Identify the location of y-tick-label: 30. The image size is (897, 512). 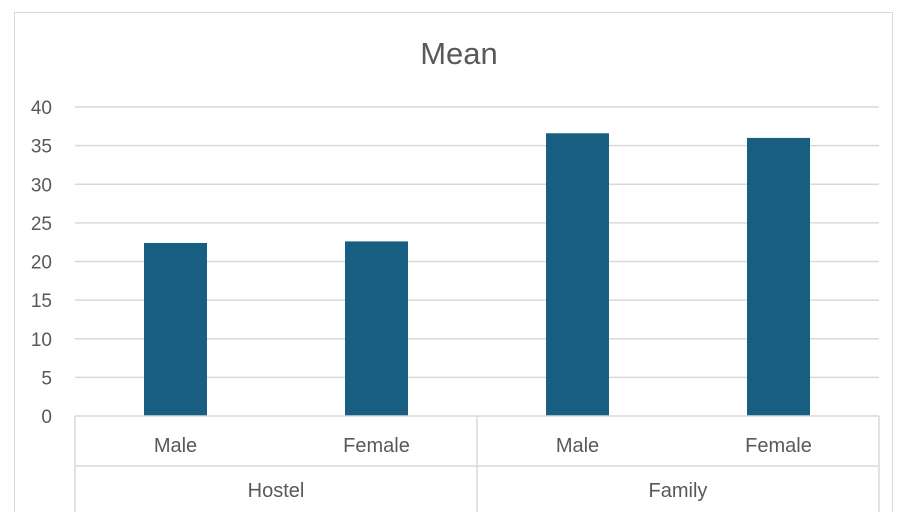
(41, 185).